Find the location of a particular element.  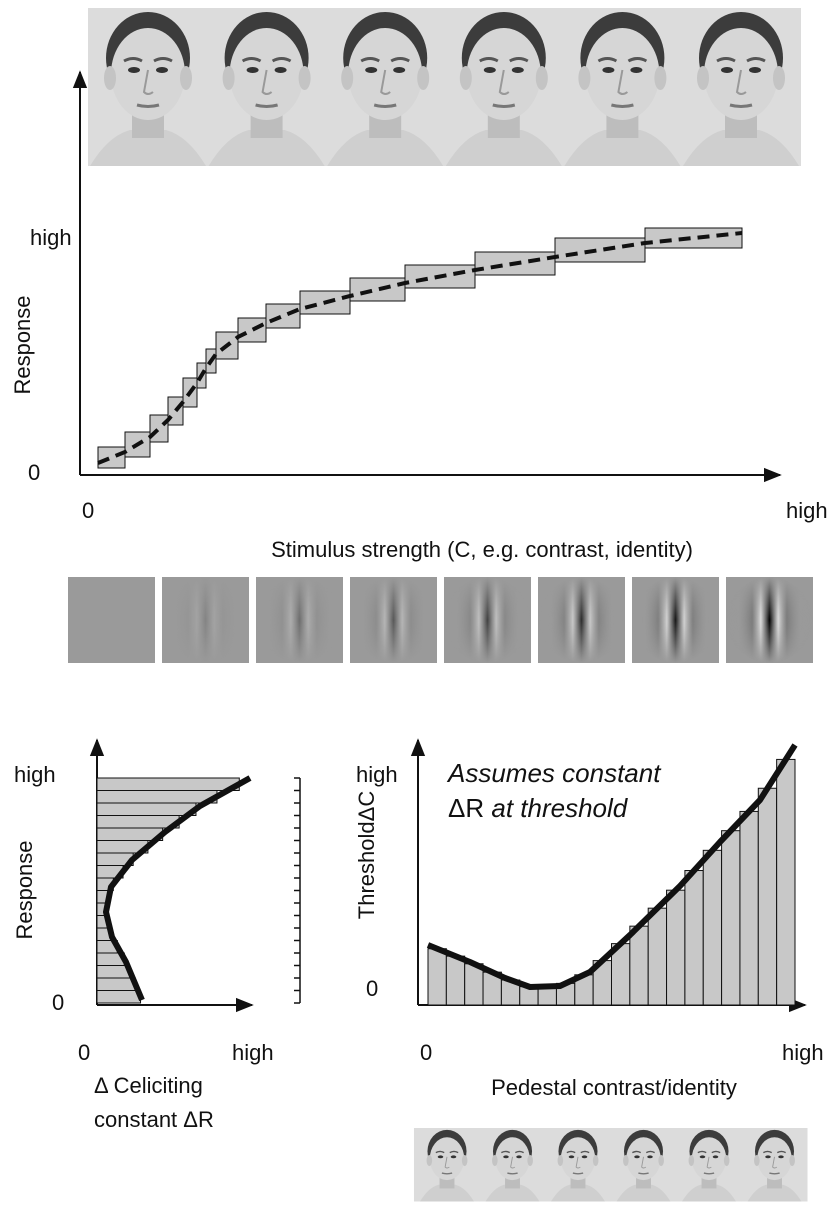

note: Assumes constant is located at coordinates (554, 773).